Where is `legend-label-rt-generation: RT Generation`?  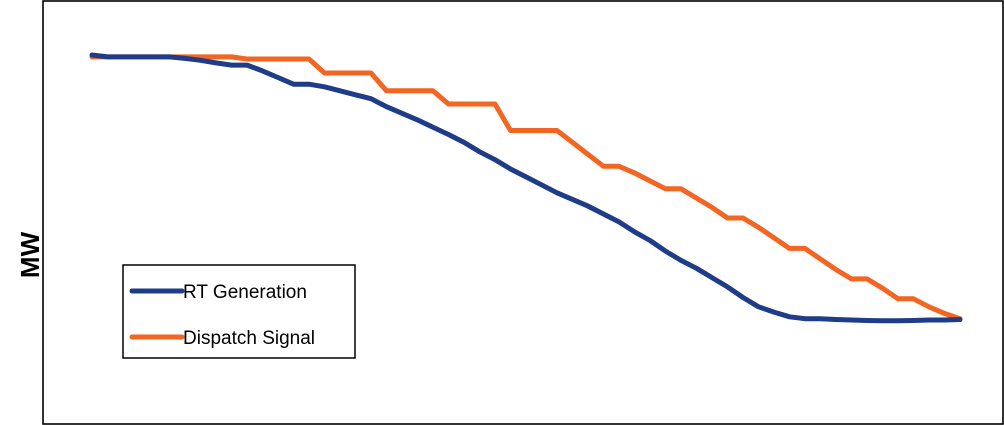 legend-label-rt-generation: RT Generation is located at coordinates (245, 292).